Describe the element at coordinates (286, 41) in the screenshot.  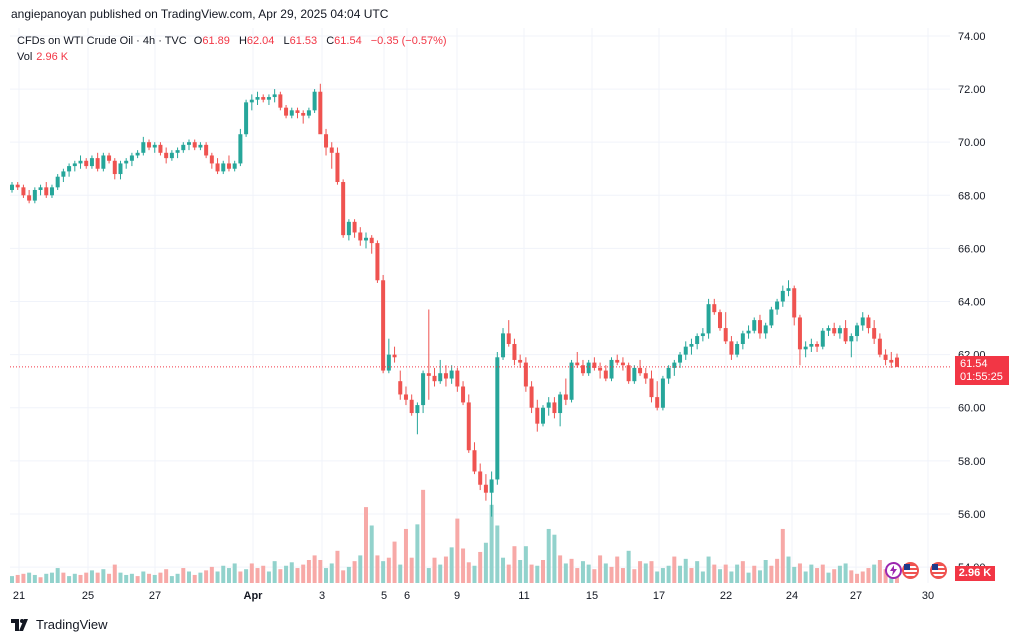
I see `low-label: L` at that location.